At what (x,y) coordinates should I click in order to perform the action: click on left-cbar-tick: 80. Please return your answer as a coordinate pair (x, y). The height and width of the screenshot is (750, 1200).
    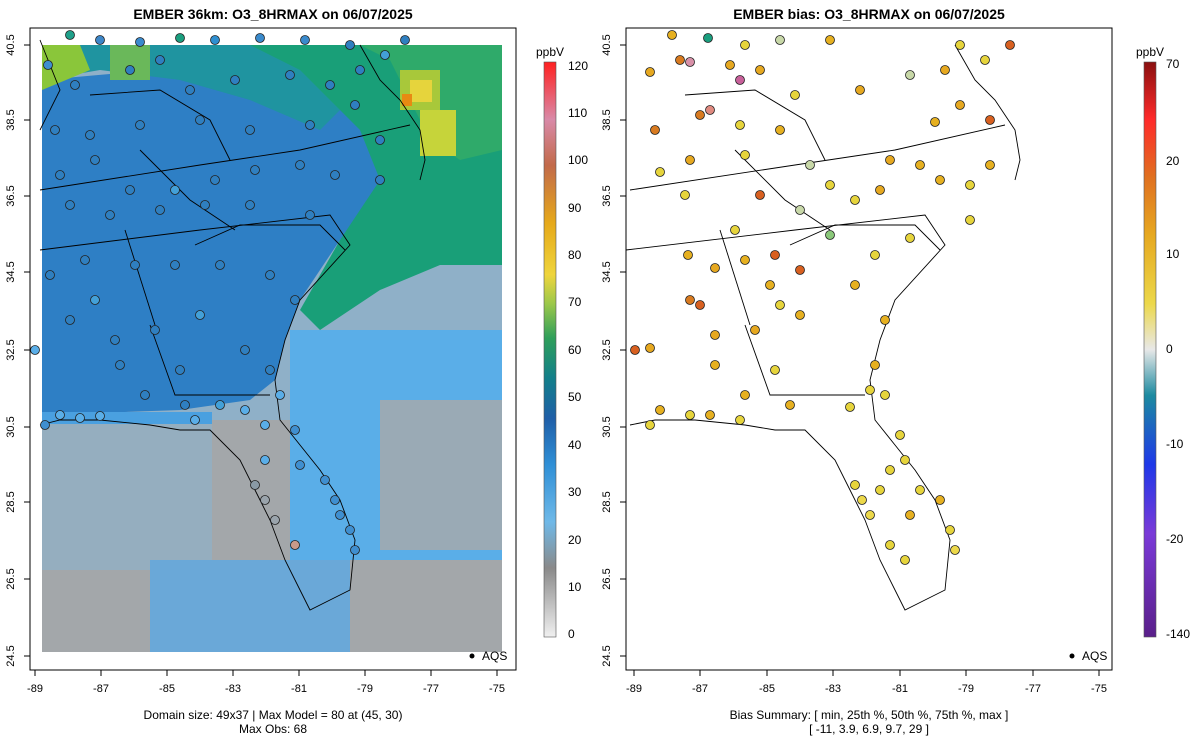
    Looking at the image, I should click on (575, 255).